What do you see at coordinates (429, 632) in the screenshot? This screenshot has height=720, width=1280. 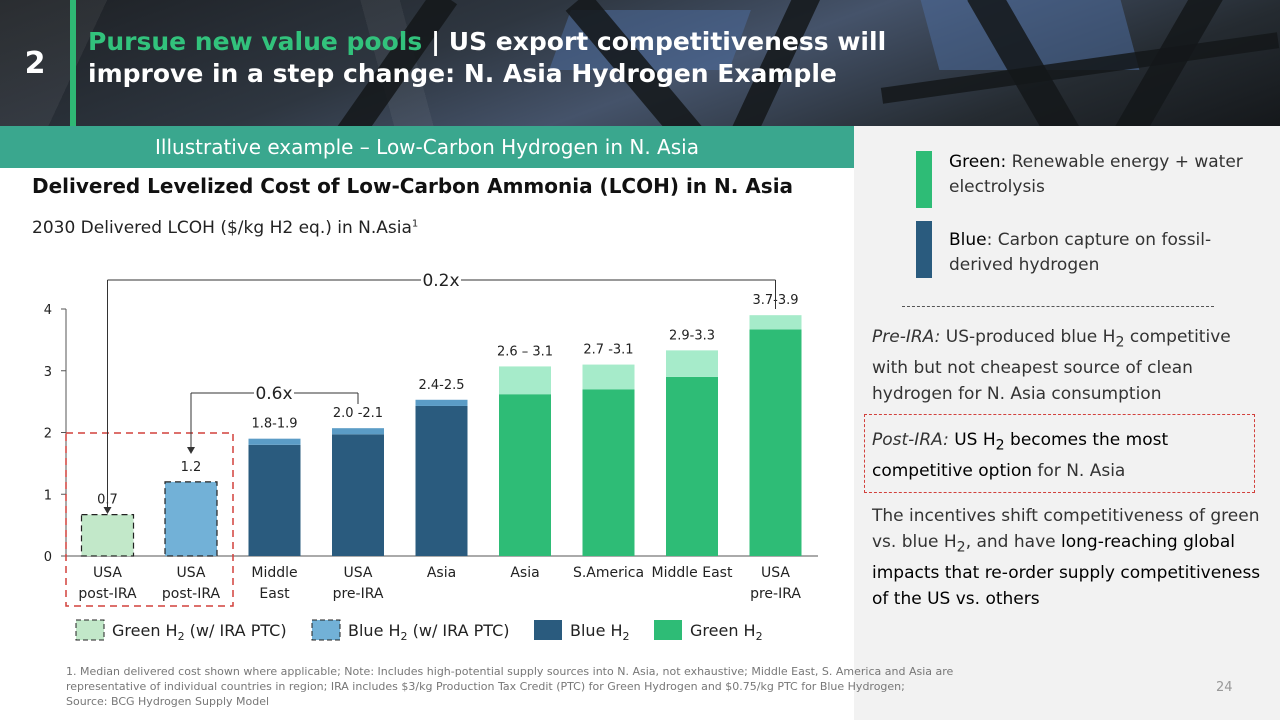 I see `legend-label: Blue H2 (w/ IRA PTC)` at bounding box center [429, 632].